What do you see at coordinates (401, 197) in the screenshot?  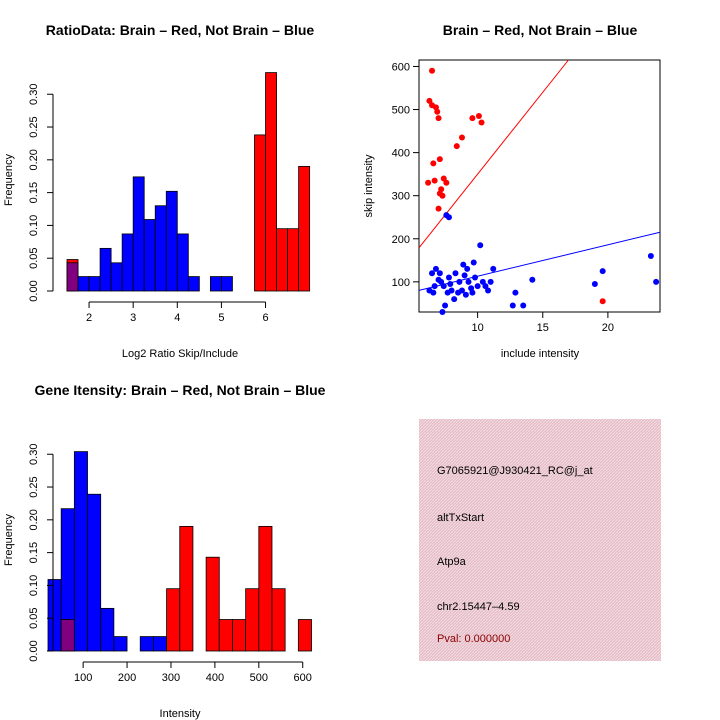 I see `scatter-y-tick-label-2: 300` at bounding box center [401, 197].